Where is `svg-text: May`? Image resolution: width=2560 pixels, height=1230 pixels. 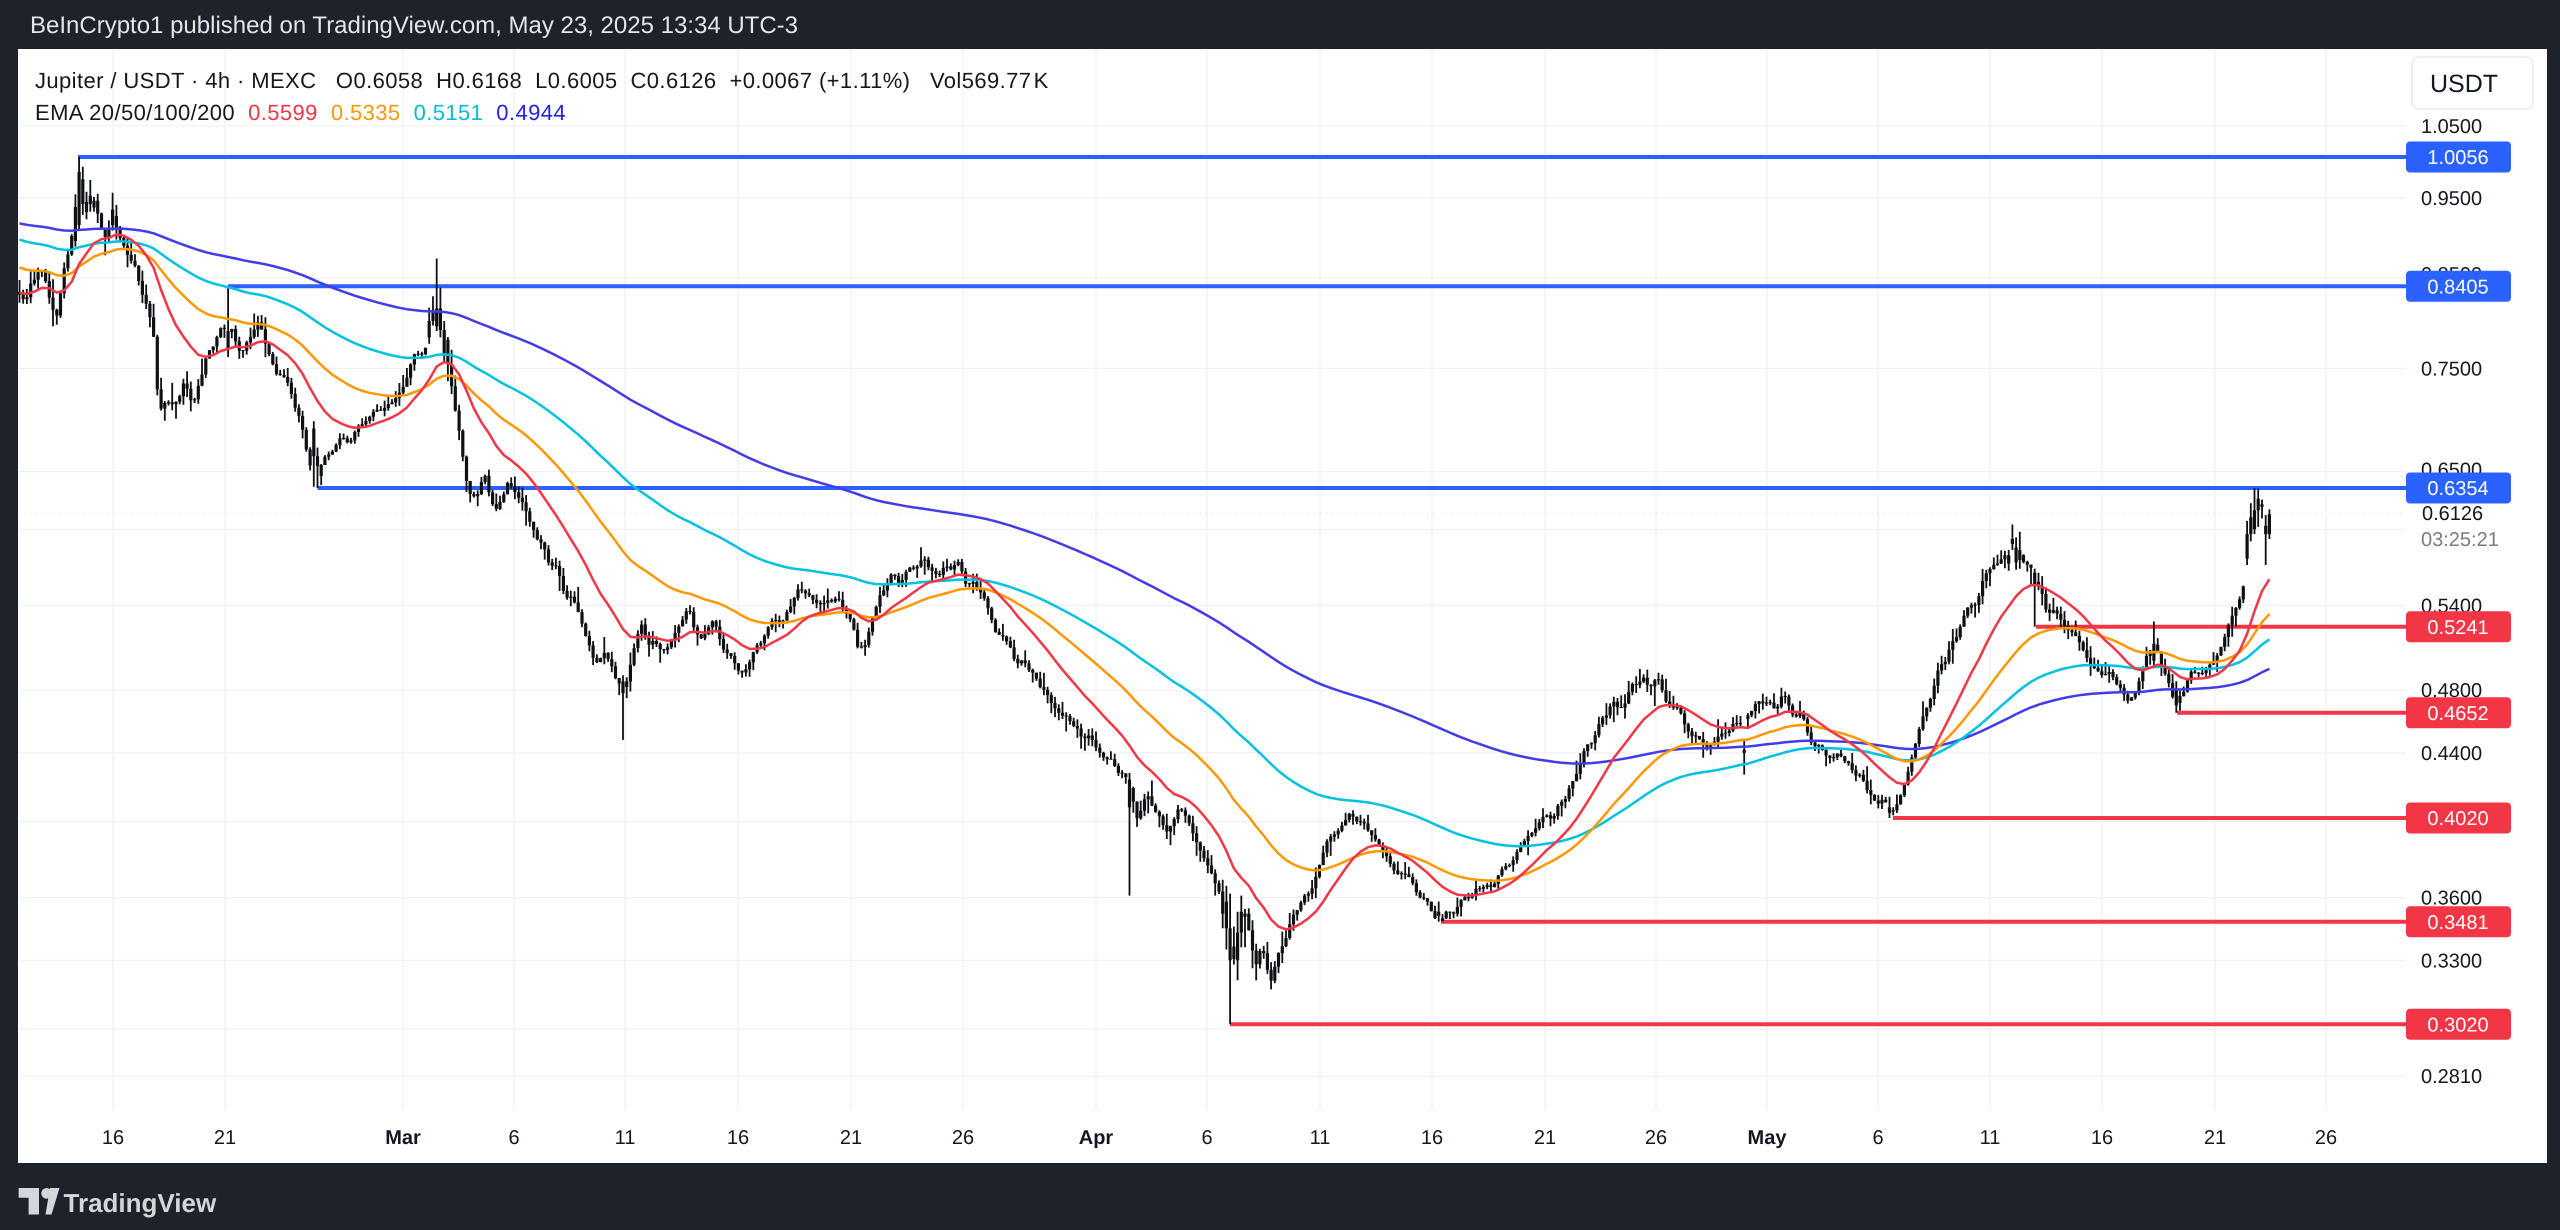 svg-text: May is located at coordinates (1768, 1138).